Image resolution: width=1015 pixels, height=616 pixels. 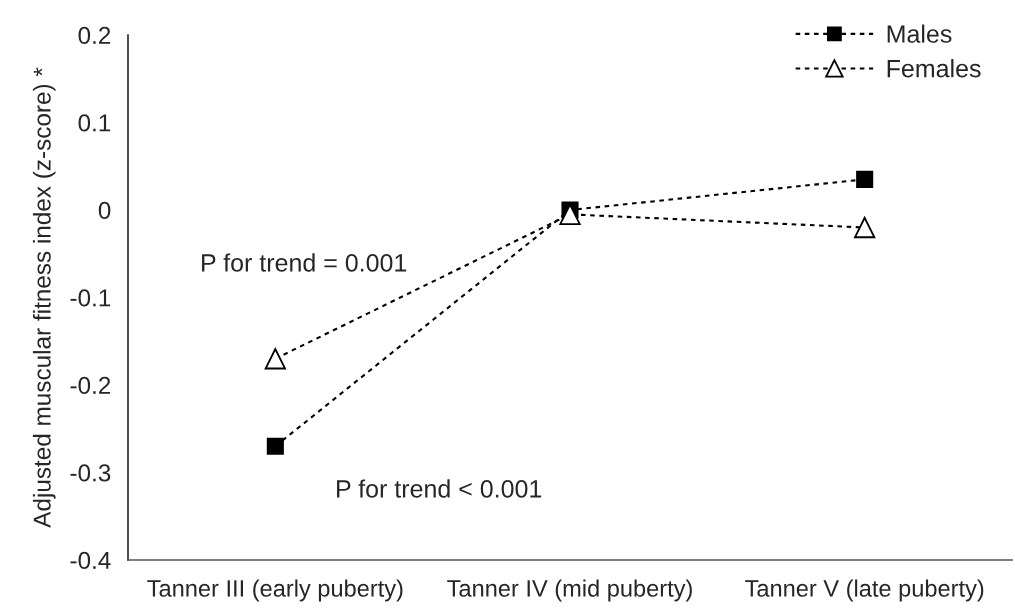 I want to click on annotation: P for trend = 0.001, so click(x=304, y=262).